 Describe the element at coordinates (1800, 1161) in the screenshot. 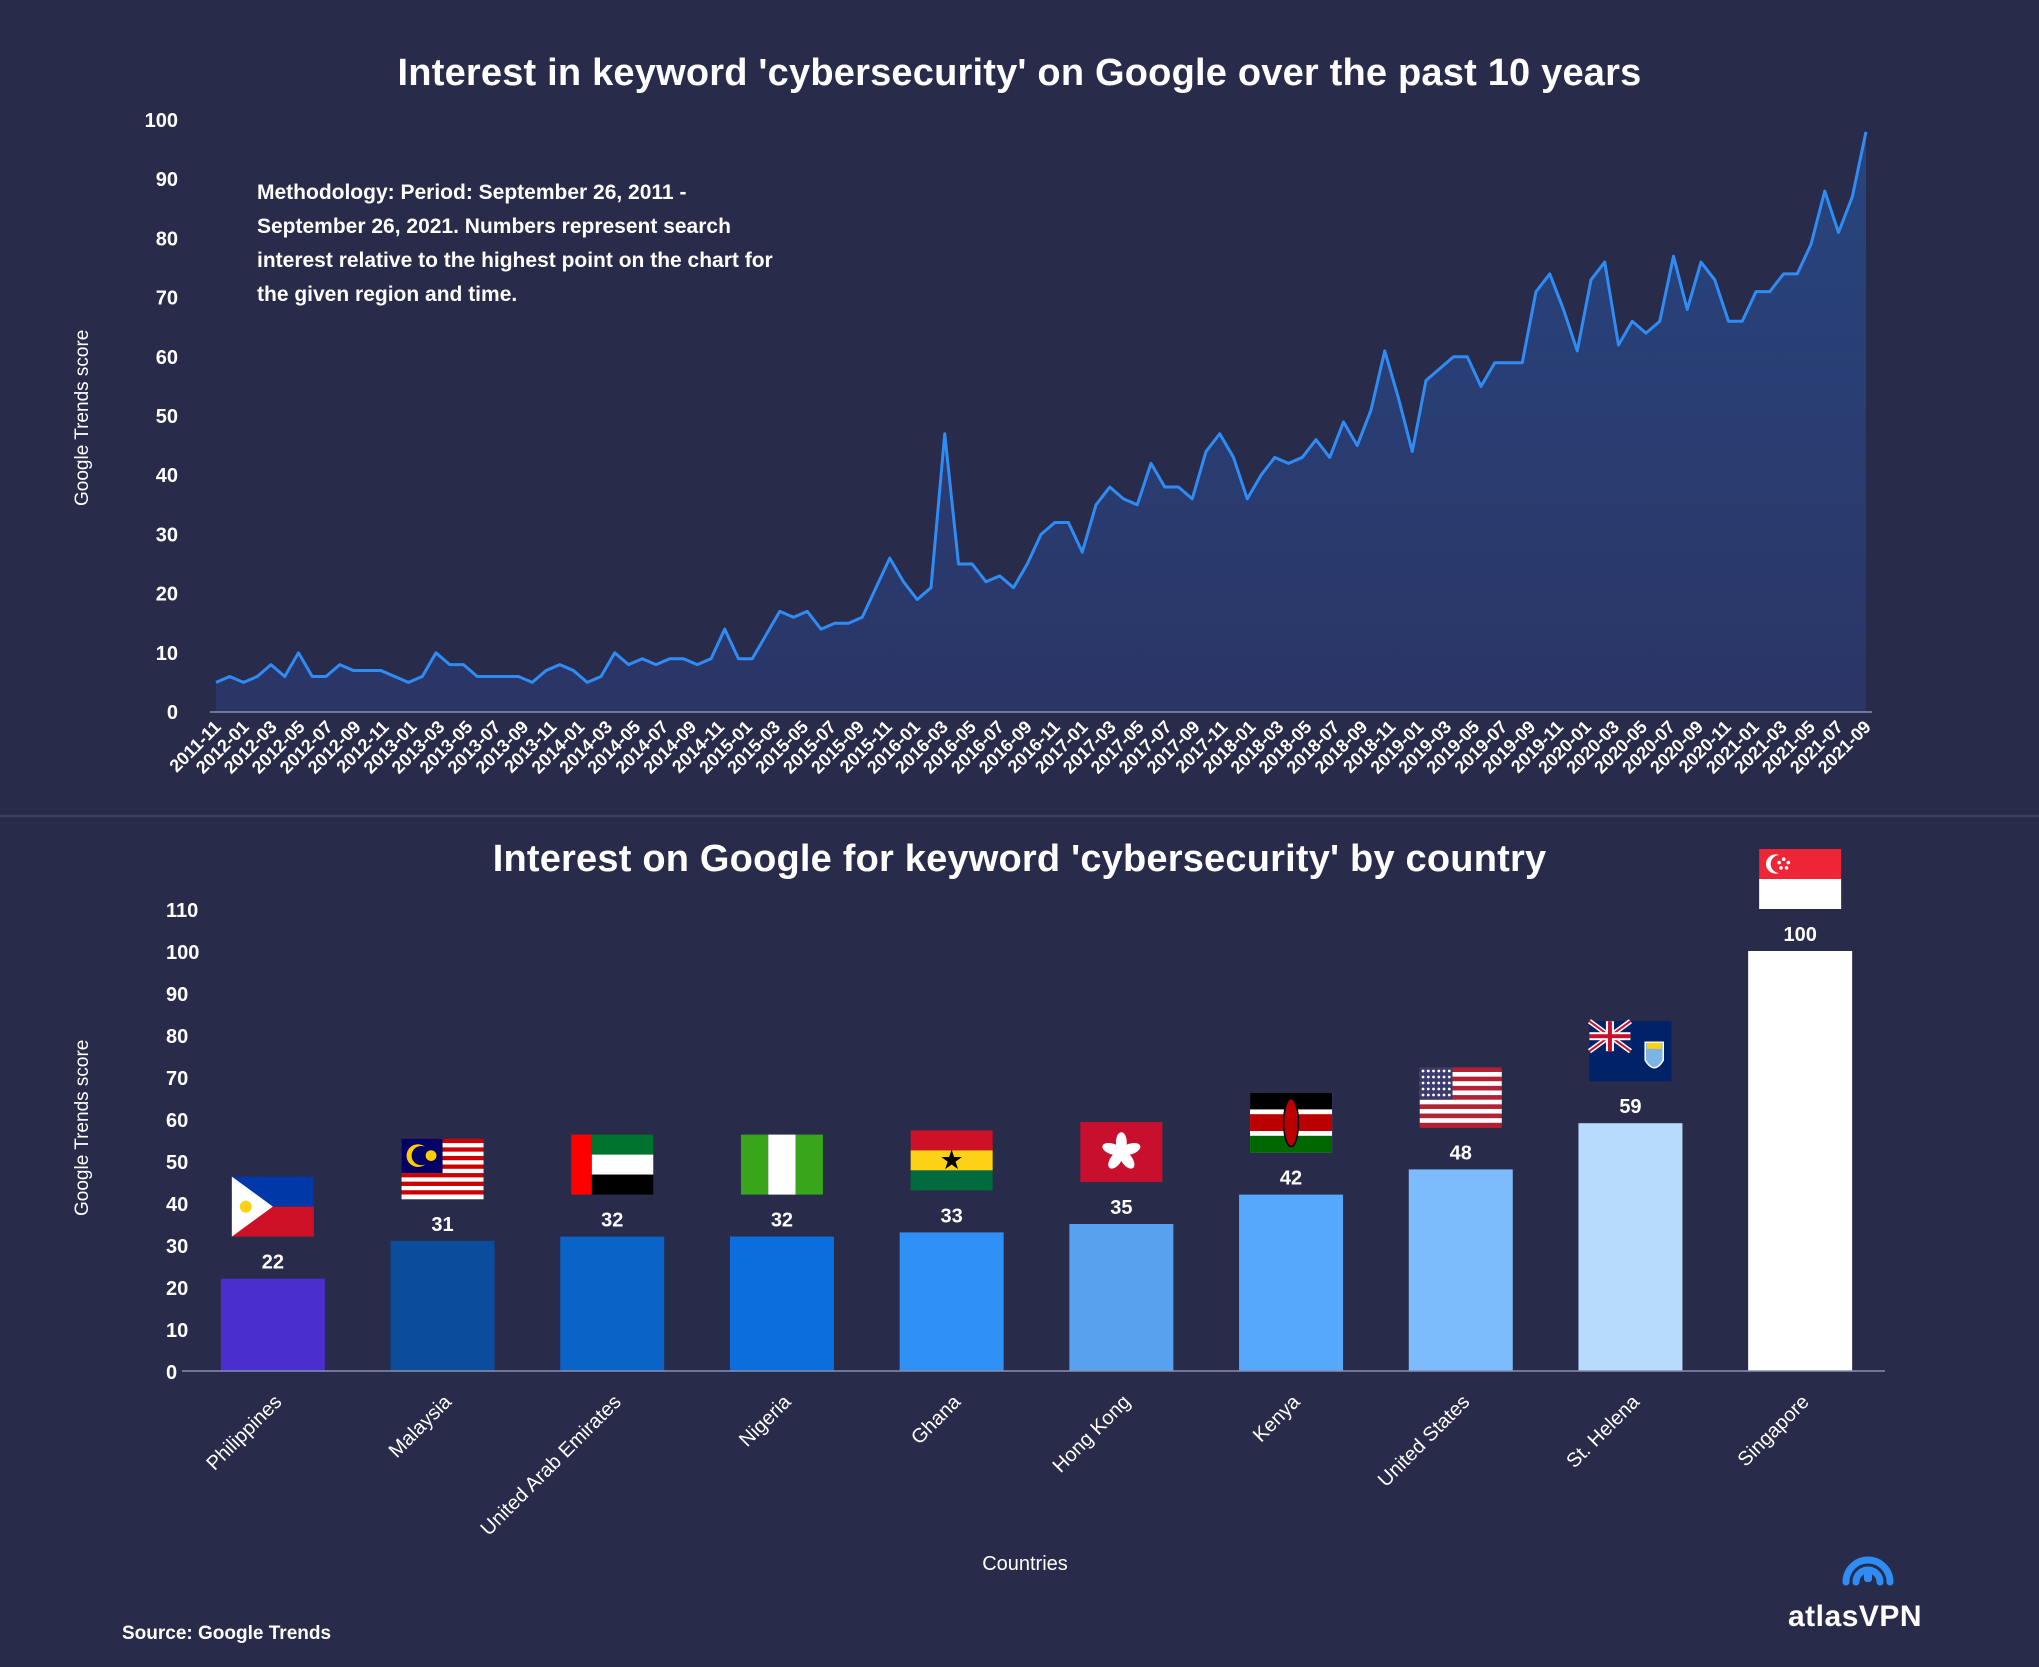

I see `bar-singapore` at that location.